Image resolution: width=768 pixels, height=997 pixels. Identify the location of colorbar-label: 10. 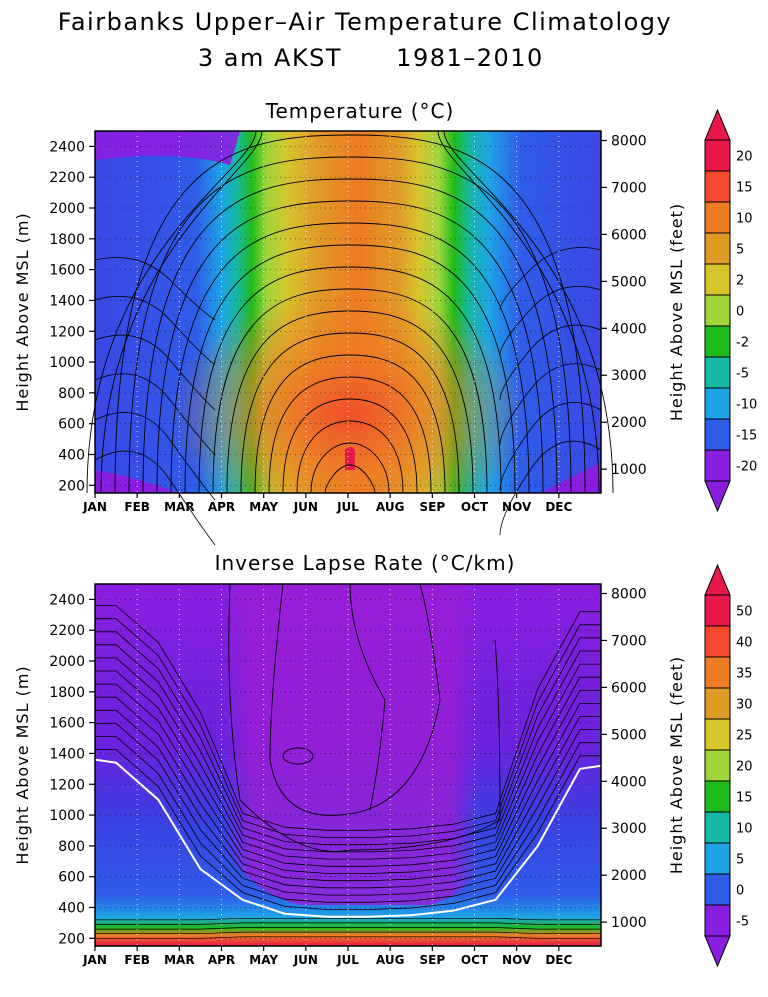
(744, 219).